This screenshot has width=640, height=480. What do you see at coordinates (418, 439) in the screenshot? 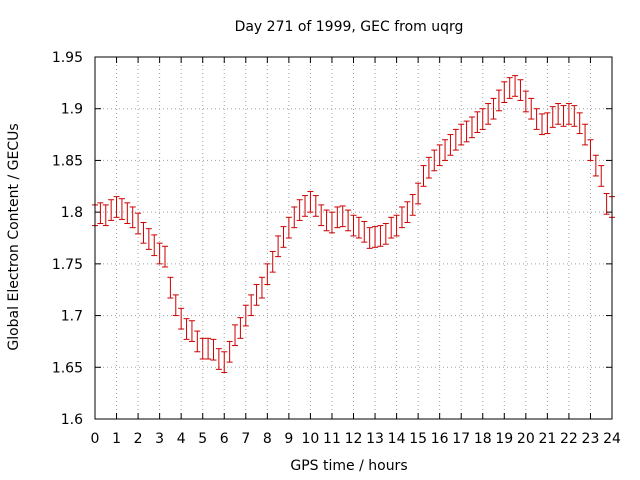
I see `x-tick-label: 15` at bounding box center [418, 439].